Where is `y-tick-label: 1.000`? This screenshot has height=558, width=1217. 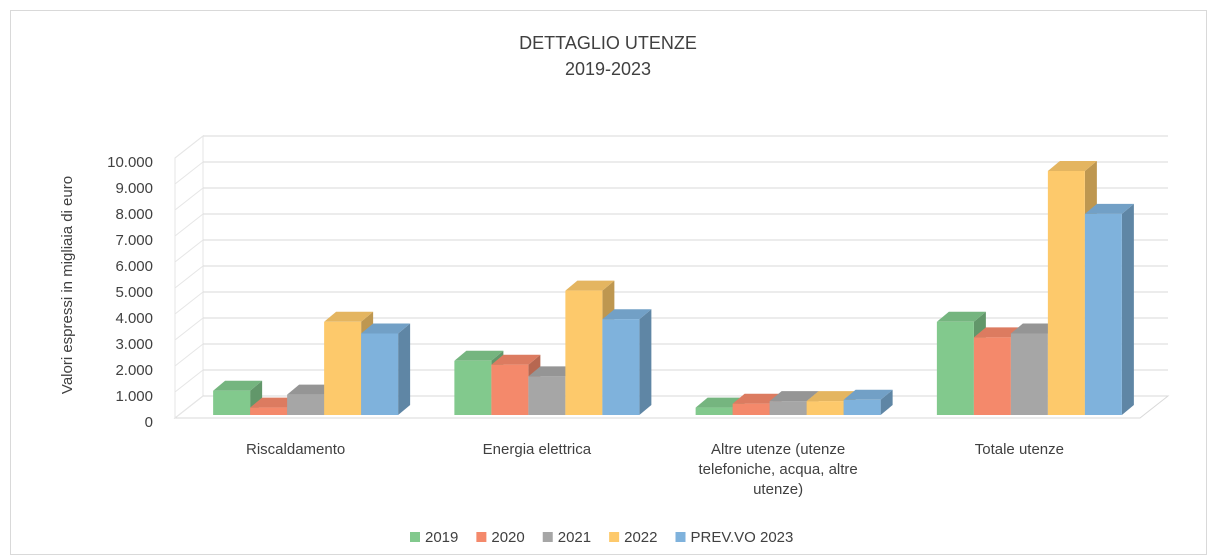 y-tick-label: 1.000 is located at coordinates (134, 396).